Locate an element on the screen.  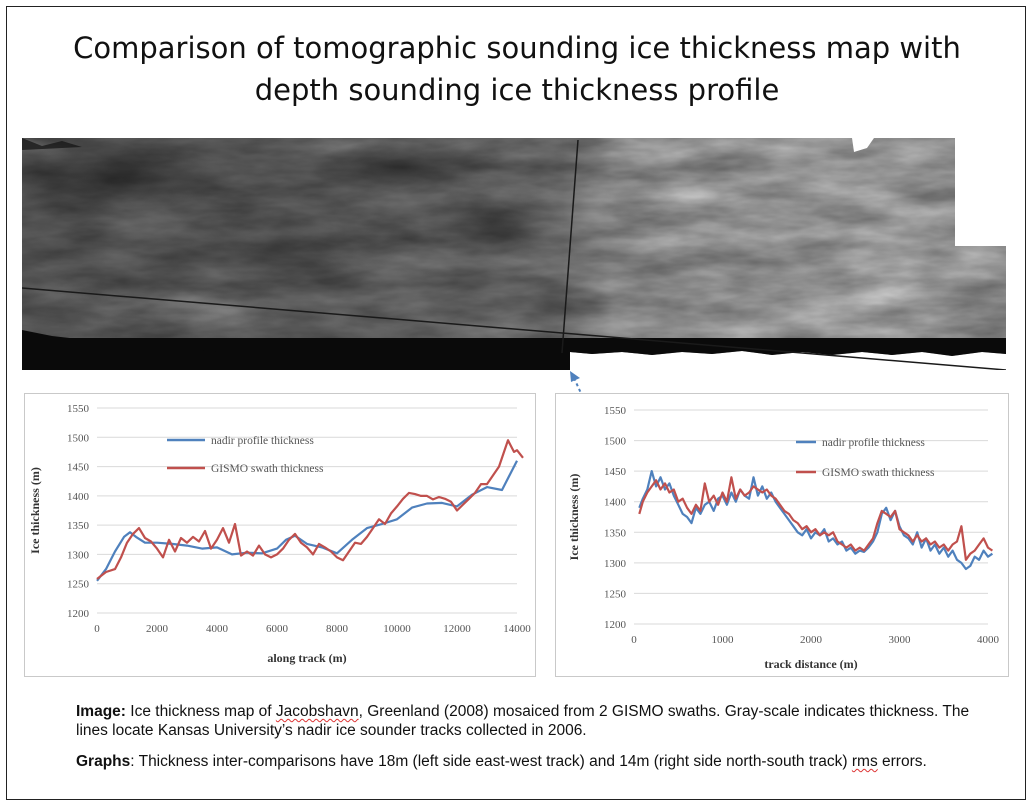
x-tick-label: 10000 is located at coordinates (397, 629).